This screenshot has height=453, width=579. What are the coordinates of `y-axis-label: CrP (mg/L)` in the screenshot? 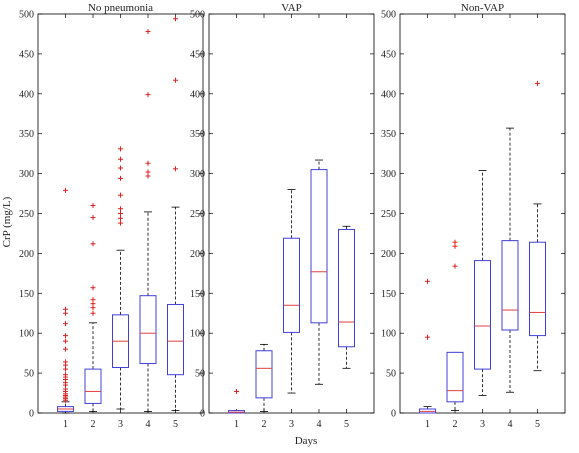 It's located at (7, 221).